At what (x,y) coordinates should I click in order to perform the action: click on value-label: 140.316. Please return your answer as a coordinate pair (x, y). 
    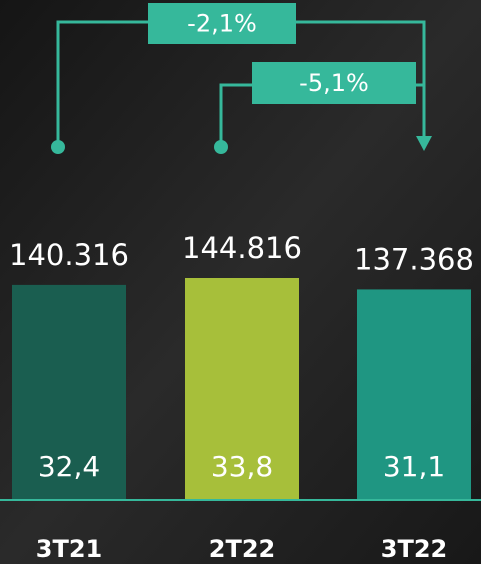
    Looking at the image, I should click on (69, 255).